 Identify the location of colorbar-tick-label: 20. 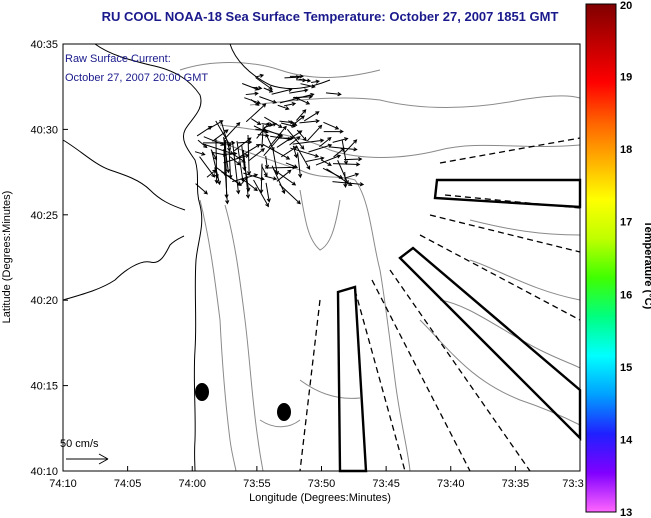
(626, 6).